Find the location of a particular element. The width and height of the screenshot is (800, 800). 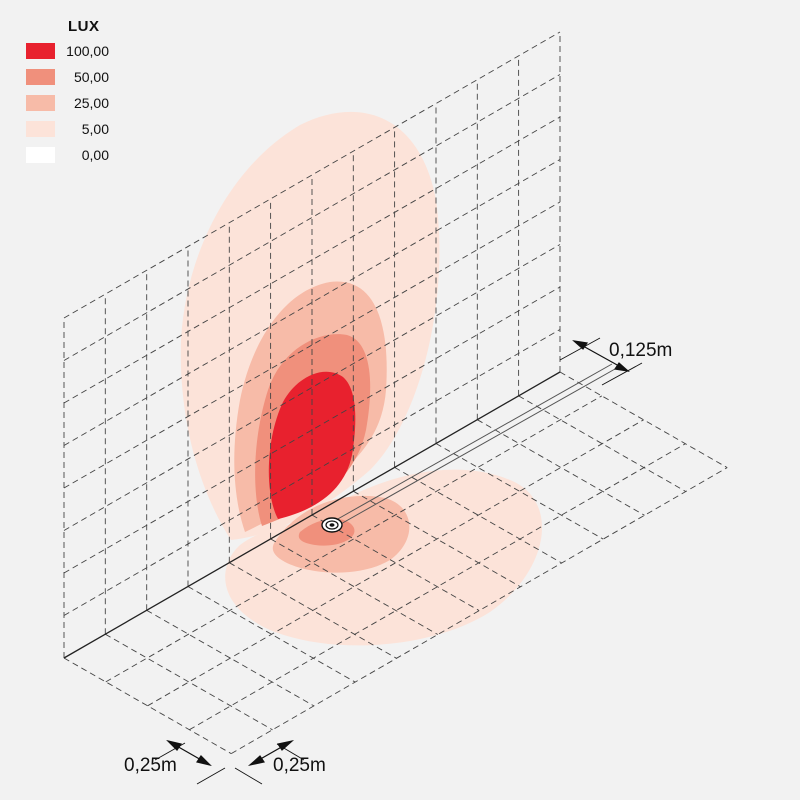

dimension-grid-width: 0,25m is located at coordinates (175, 762).